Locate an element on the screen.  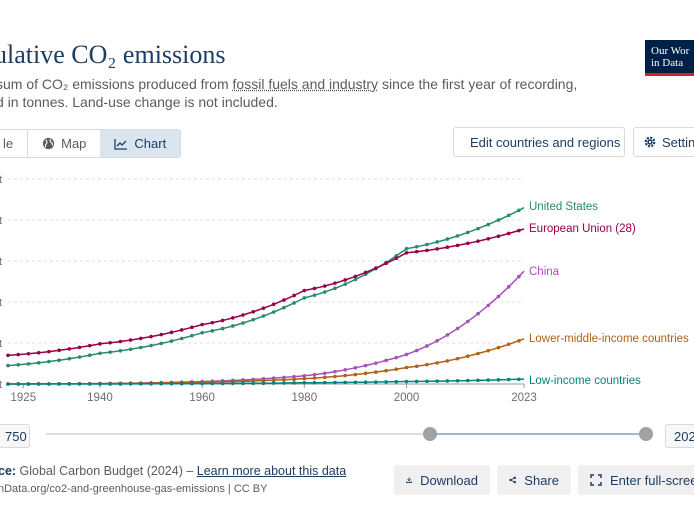
share-button: Share is located at coordinates (534, 480).